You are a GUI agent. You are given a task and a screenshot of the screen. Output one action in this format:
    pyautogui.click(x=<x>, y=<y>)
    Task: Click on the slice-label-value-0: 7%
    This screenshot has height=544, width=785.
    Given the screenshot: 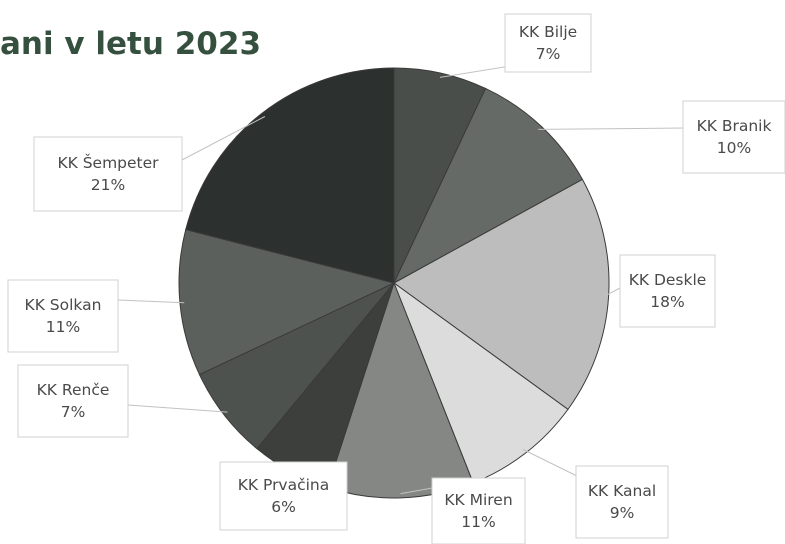 What is the action you would take?
    pyautogui.click(x=548, y=54)
    